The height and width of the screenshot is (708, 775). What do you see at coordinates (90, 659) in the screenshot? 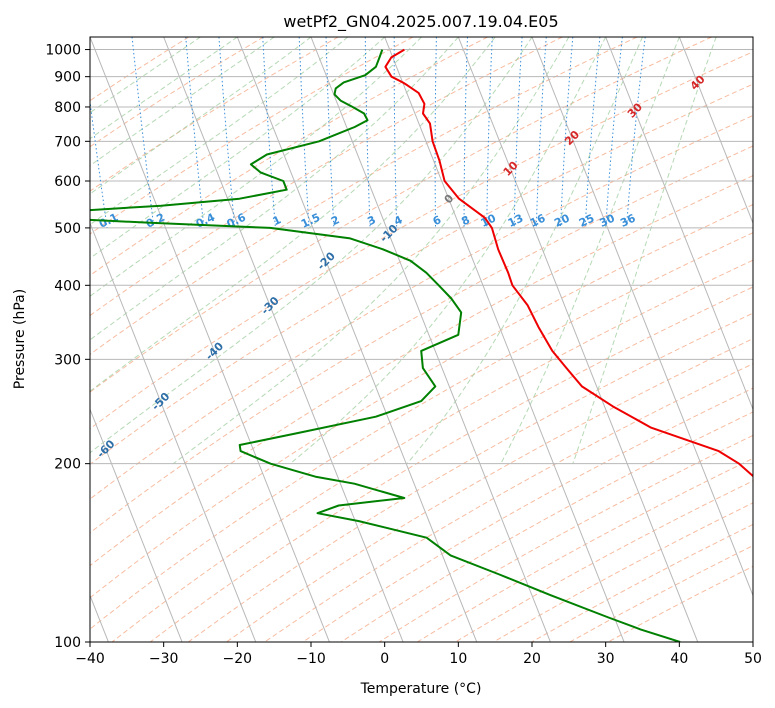
I see `x-tick-label: −40` at bounding box center [90, 659].